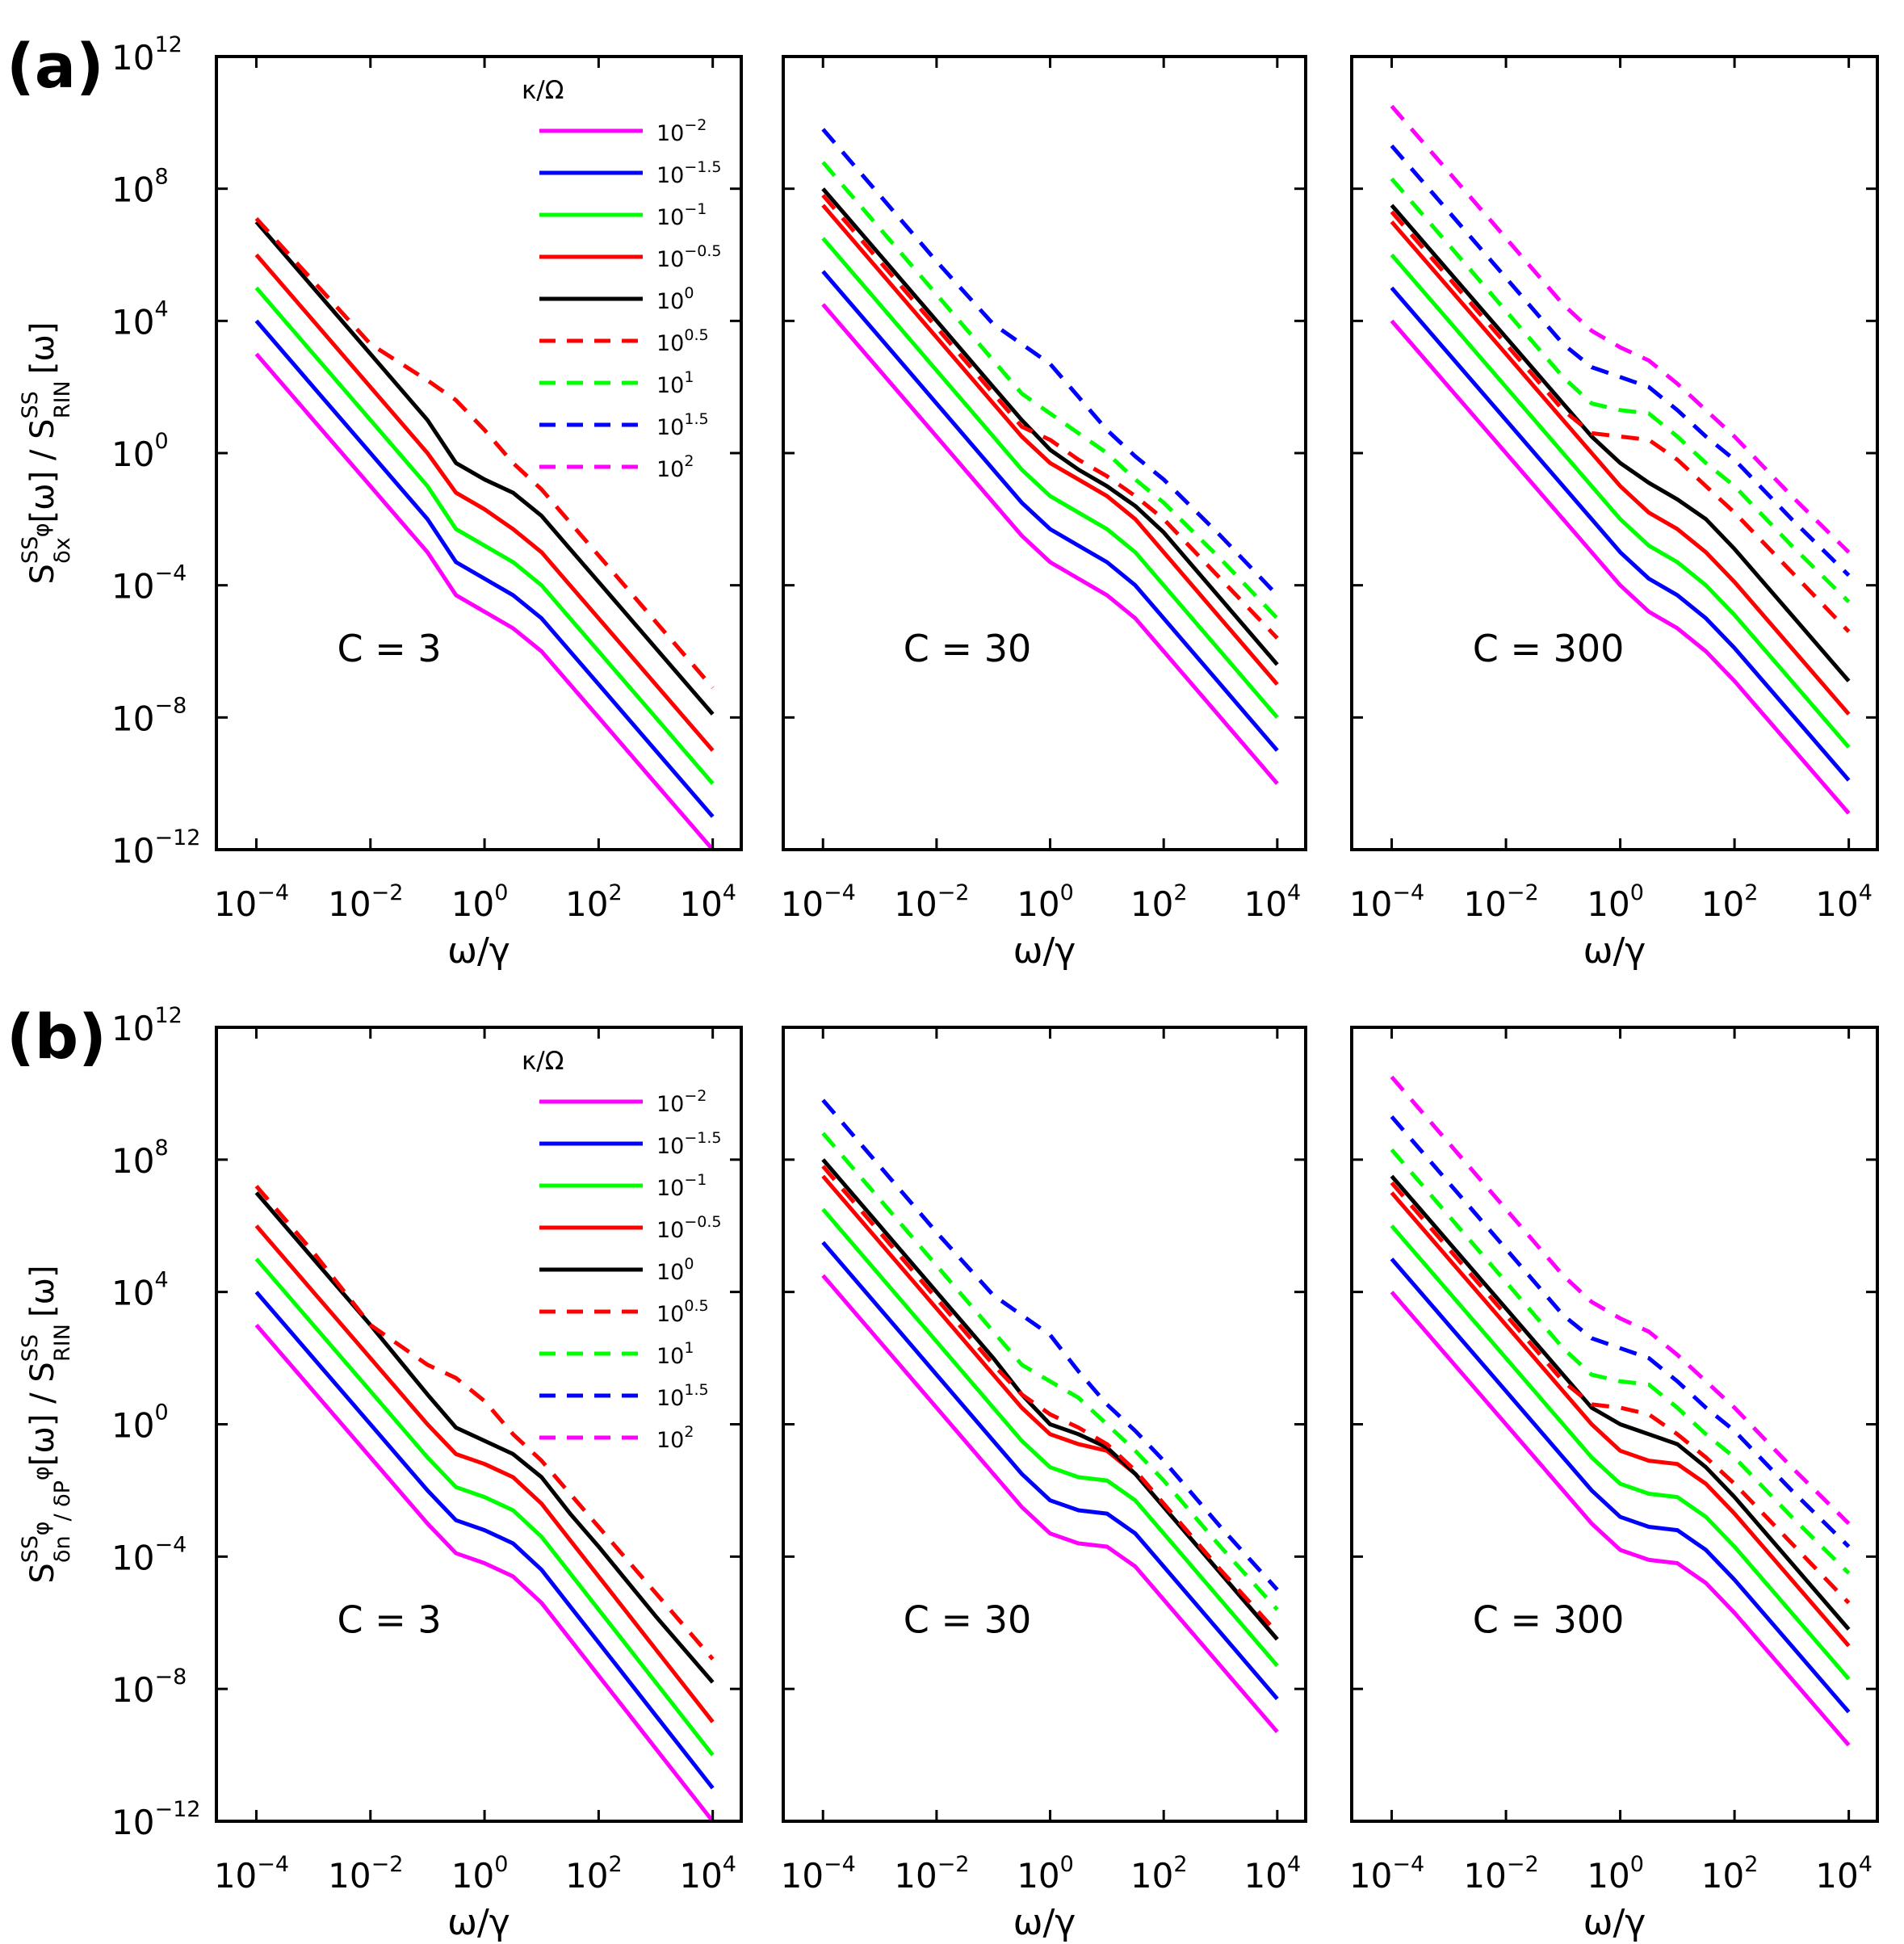  What do you see at coordinates (46, 453) in the screenshot?
I see `y-axis-label: SSS δxφ[ω] / SSS RIN[ω]` at bounding box center [46, 453].